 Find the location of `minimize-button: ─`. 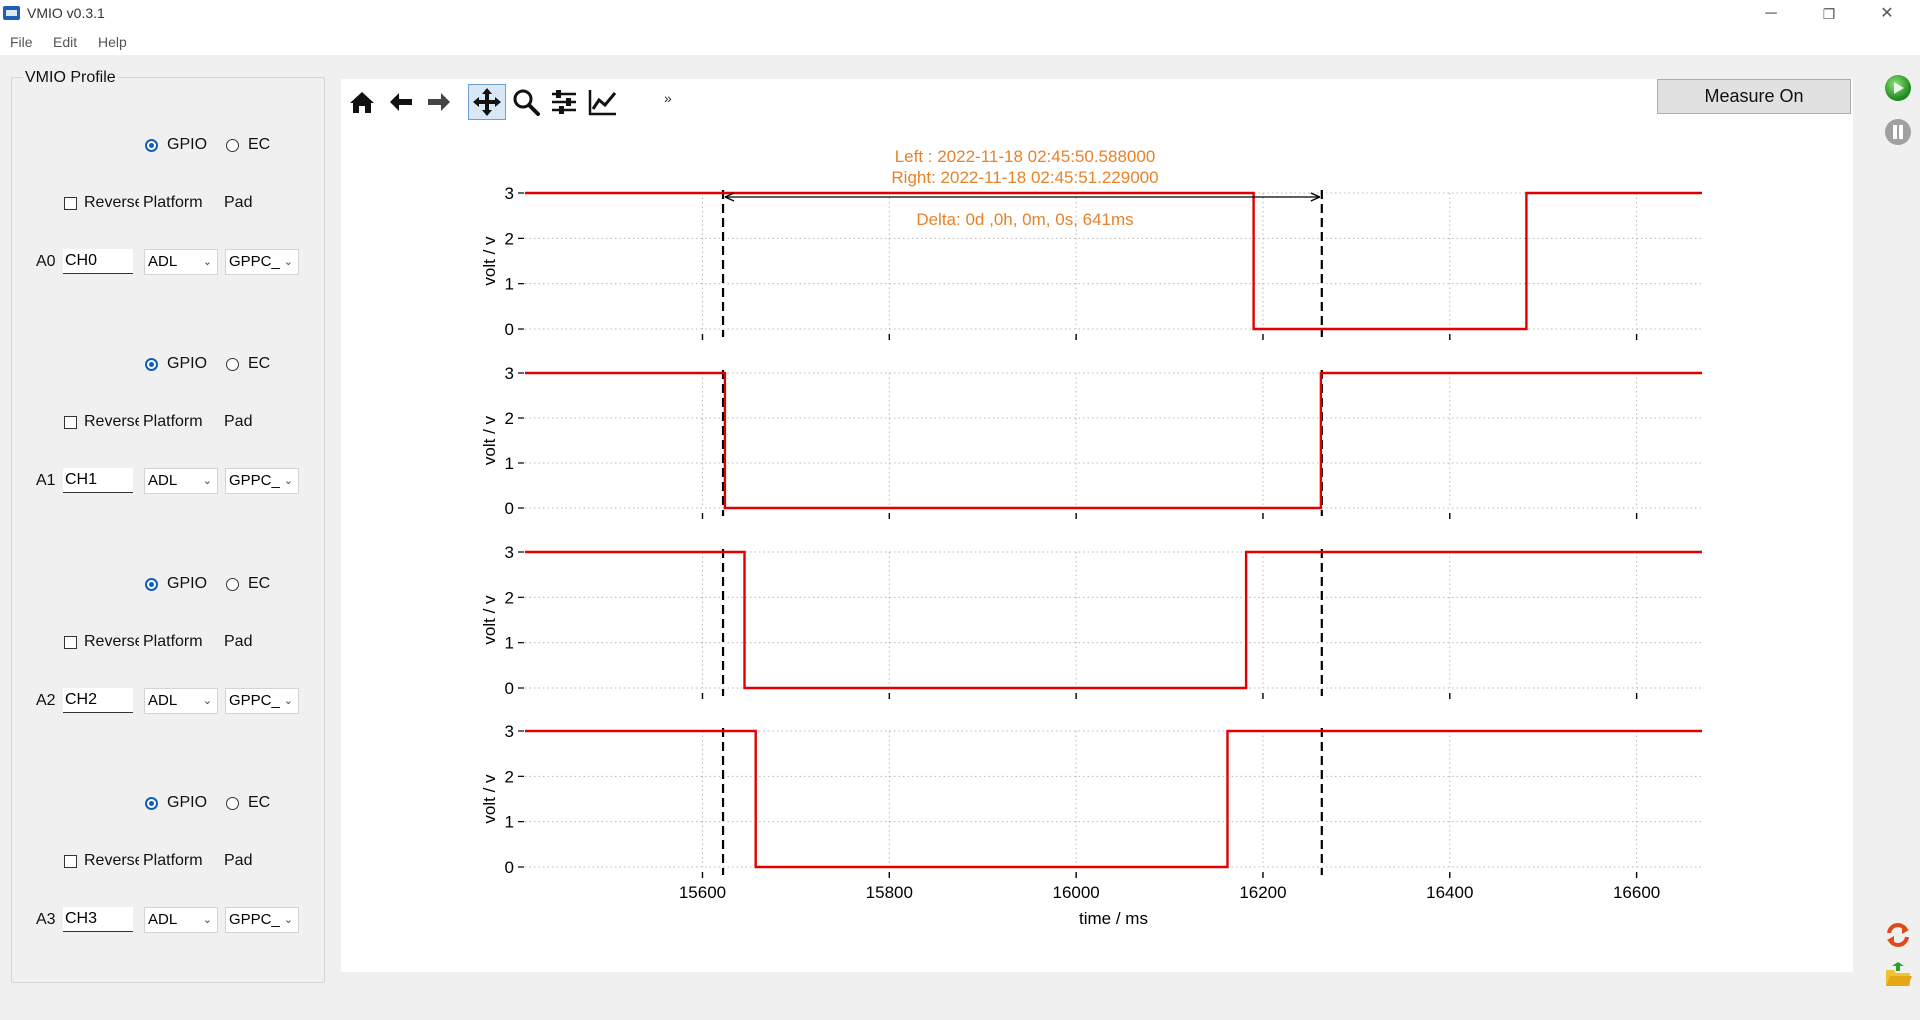

minimize-button: ─ is located at coordinates (1771, 13).